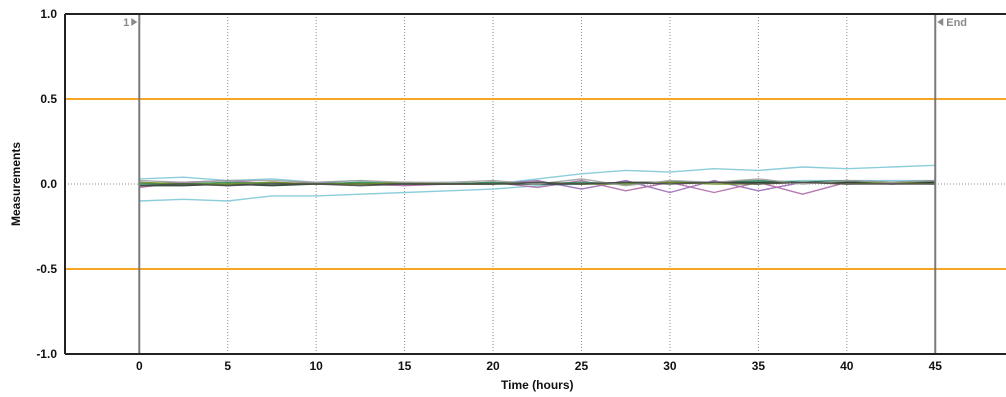  What do you see at coordinates (537, 385) in the screenshot?
I see `x-axis-title: Time (hours)` at bounding box center [537, 385].